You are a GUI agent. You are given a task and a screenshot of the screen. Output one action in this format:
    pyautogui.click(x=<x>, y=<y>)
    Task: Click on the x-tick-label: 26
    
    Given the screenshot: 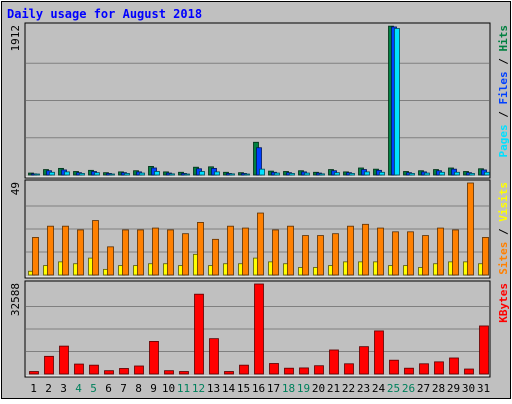 What is the action you would take?
    pyautogui.click(x=408, y=388)
    